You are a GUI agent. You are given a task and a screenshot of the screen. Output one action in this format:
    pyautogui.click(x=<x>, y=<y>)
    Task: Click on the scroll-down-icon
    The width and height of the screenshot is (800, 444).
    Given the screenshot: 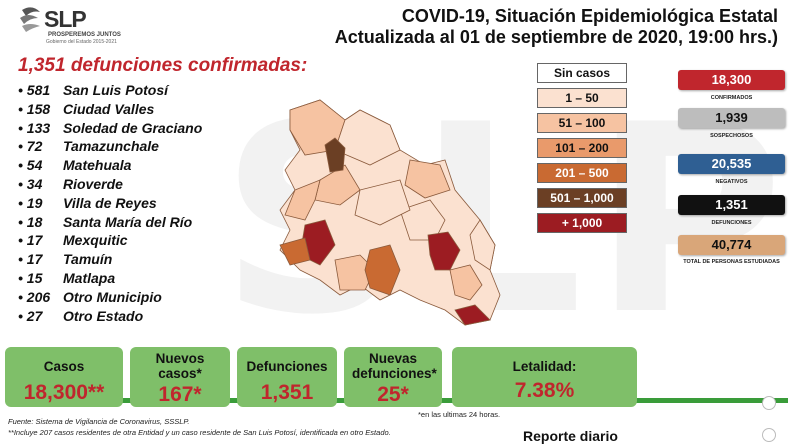 What is the action you would take?
    pyautogui.click(x=769, y=435)
    